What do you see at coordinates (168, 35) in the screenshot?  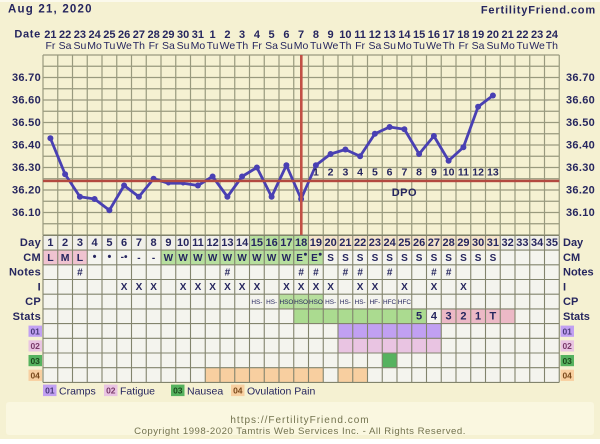 I see `svg-text: 29` at bounding box center [168, 35].